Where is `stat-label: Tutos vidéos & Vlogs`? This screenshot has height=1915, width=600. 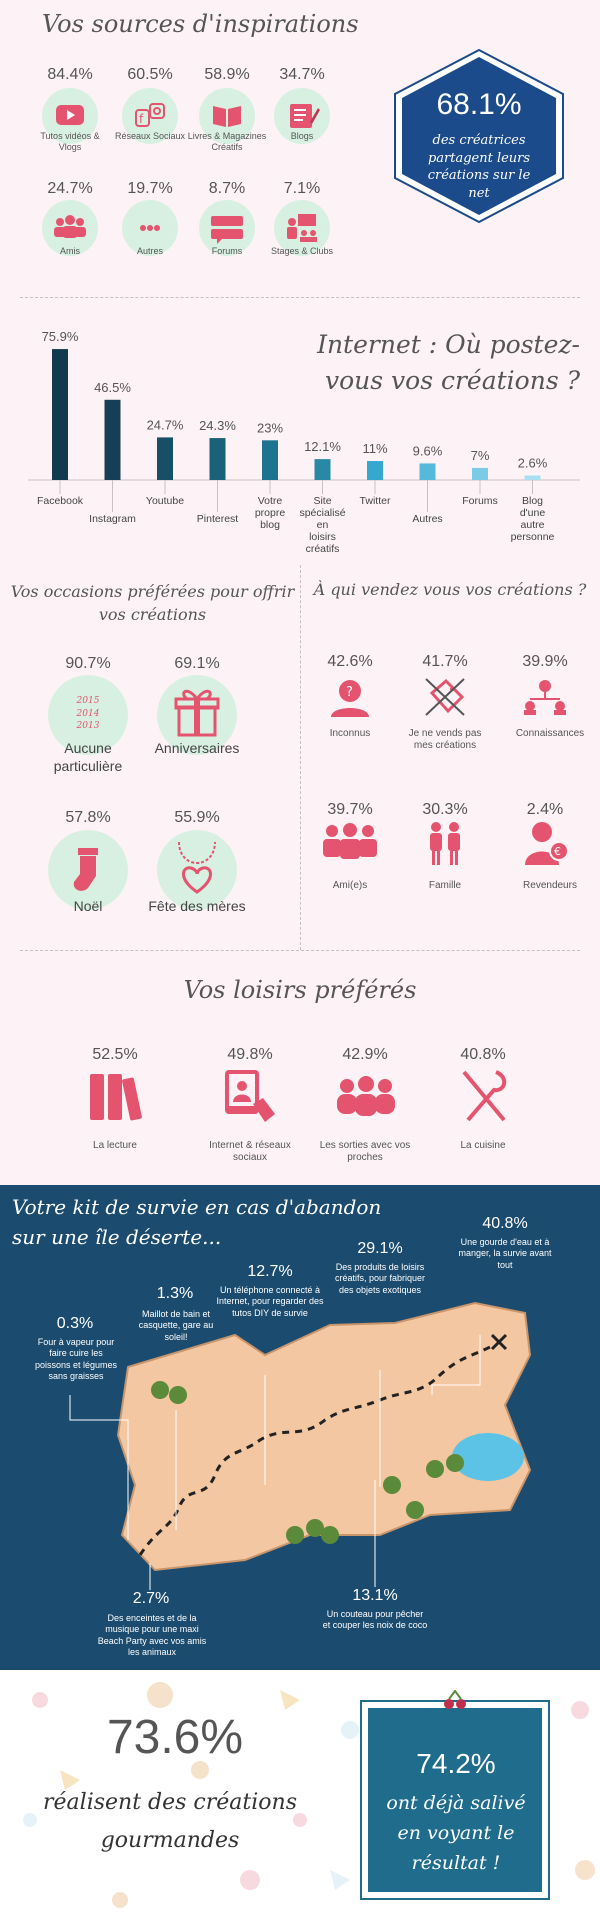 stat-label: Tutos vidéos & Vlogs is located at coordinates (70, 141).